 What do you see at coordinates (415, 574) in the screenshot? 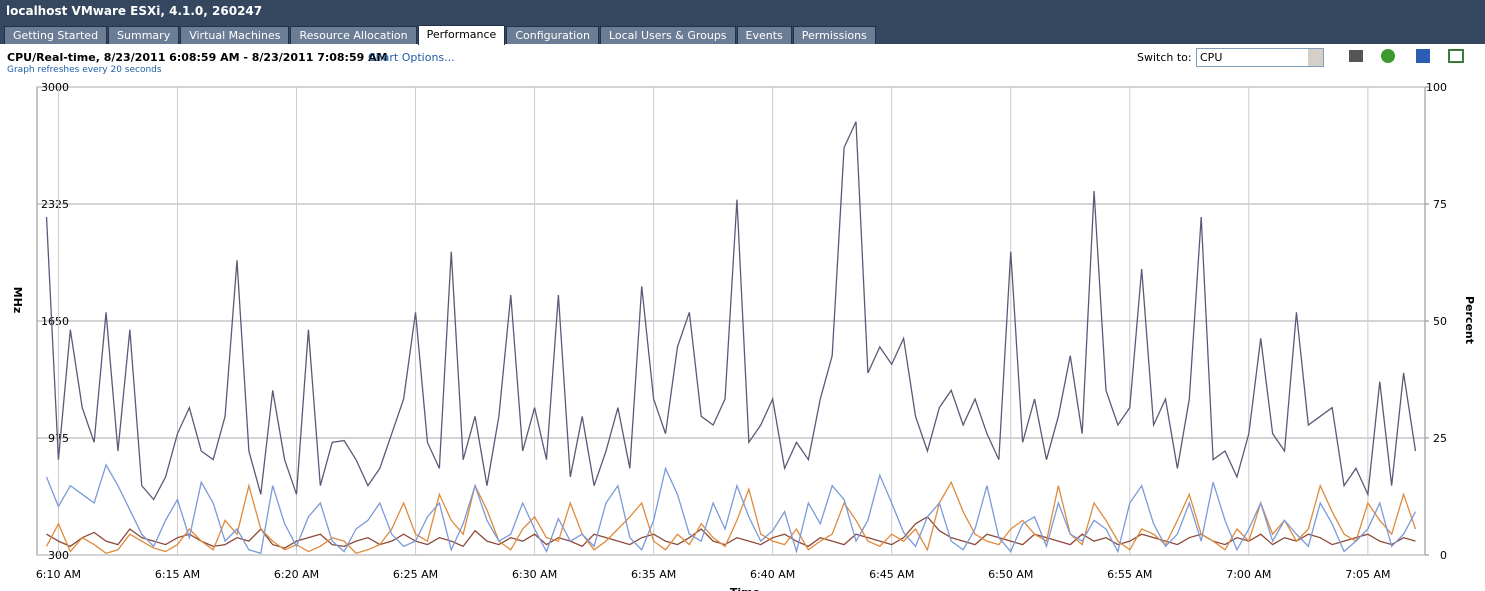
I see `x-tick-label: 6:25 AM` at bounding box center [415, 574].